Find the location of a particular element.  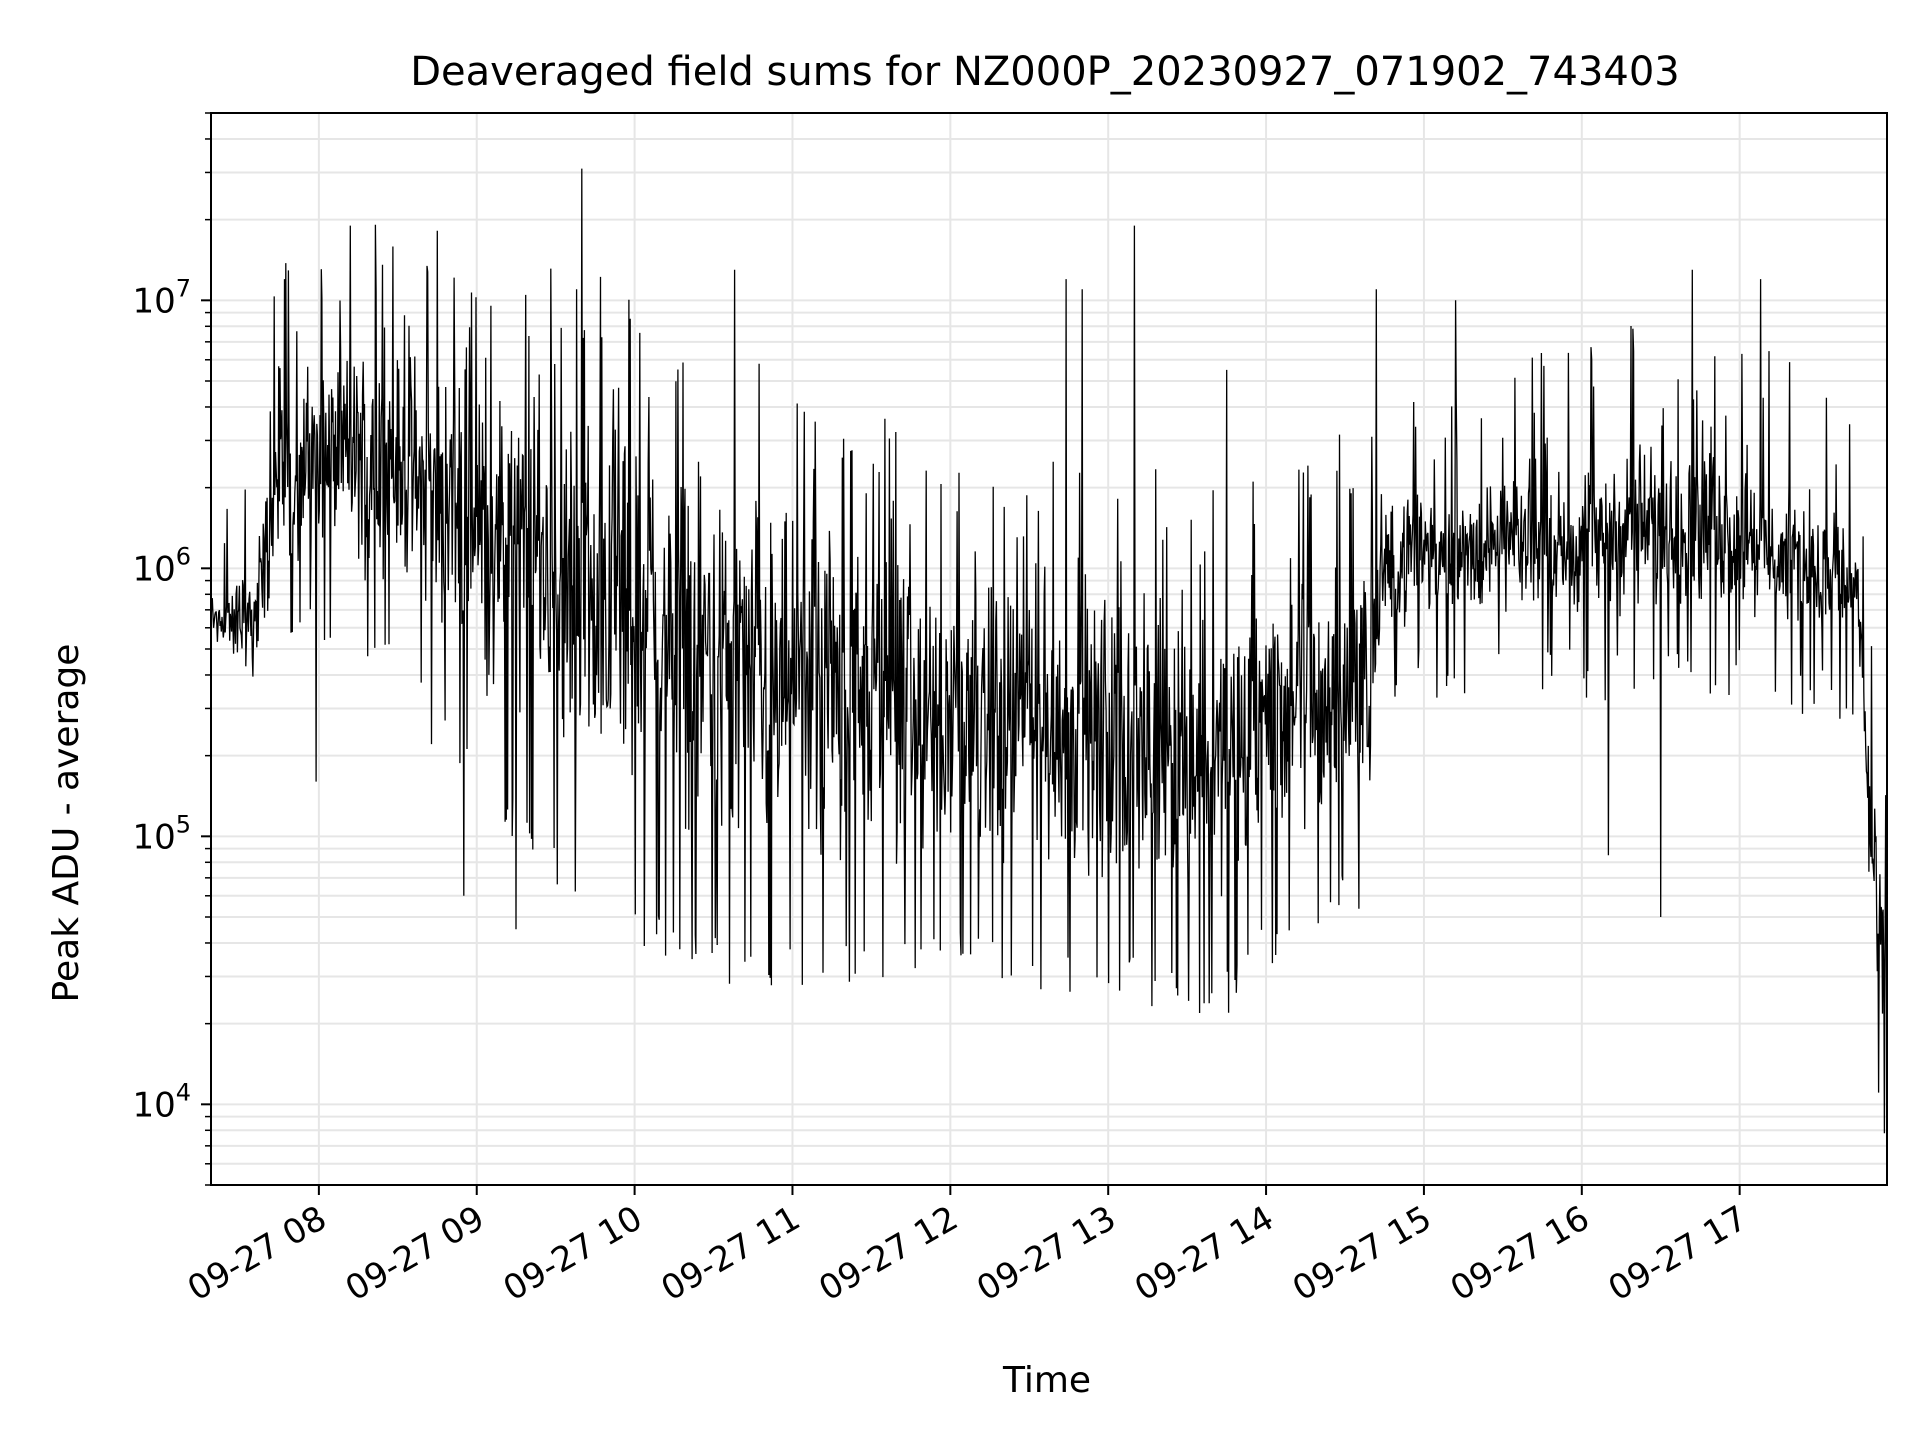

y-tick-exponent: 7 is located at coordinates (183, 288).